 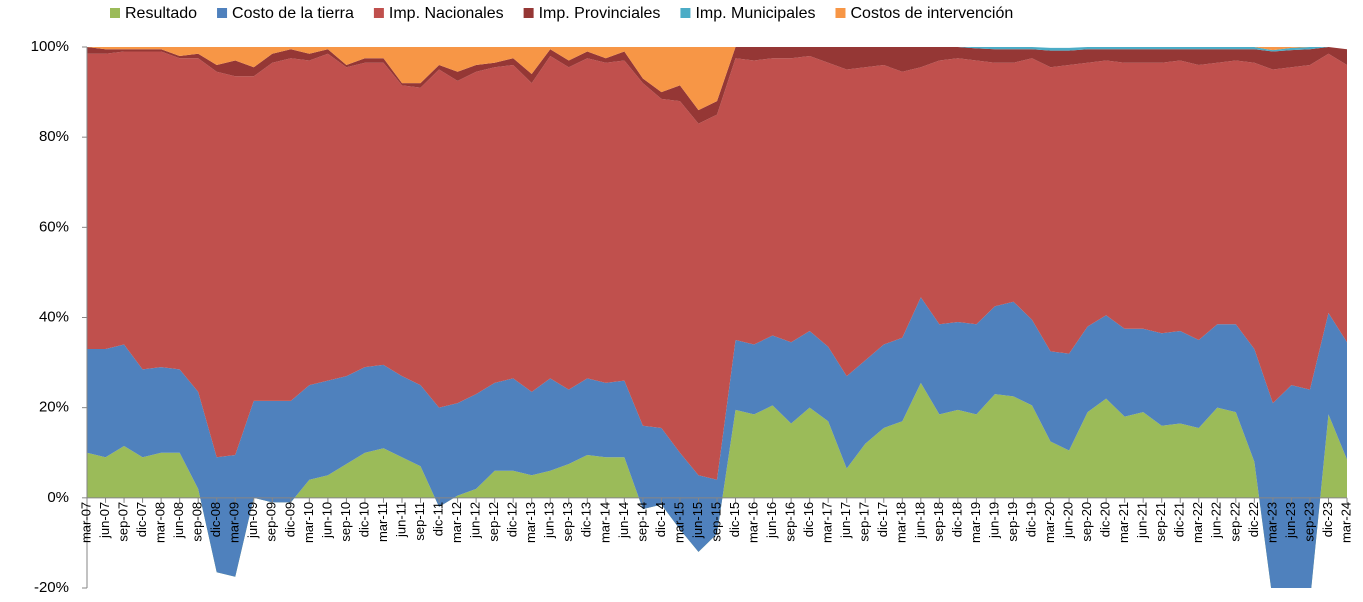 I want to click on x-tick-label: dic-16, so click(x=808, y=519).